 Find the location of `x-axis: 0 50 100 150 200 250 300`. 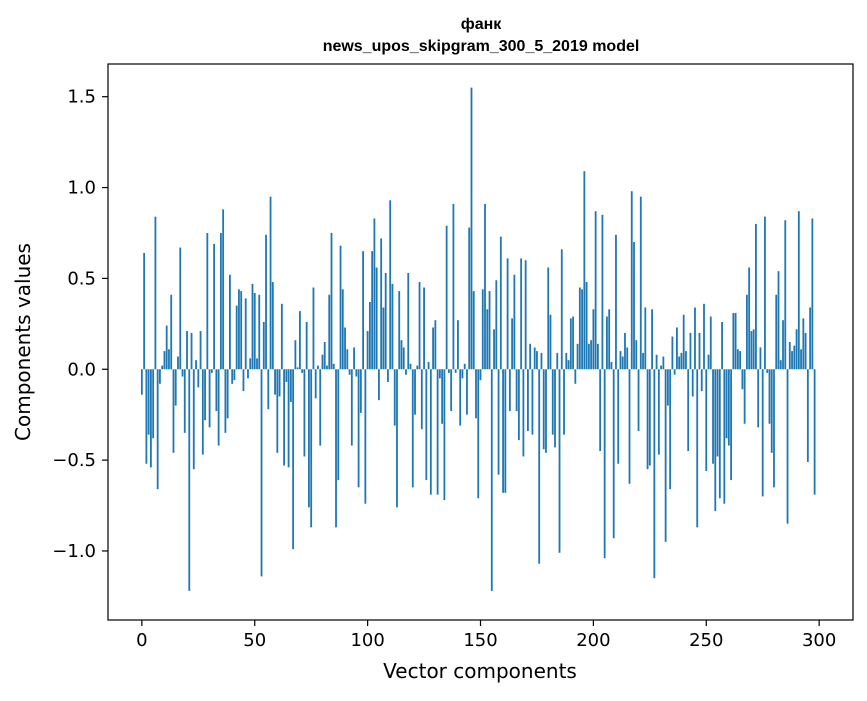

x-axis: 0 50 100 150 200 250 300 is located at coordinates (486, 635).